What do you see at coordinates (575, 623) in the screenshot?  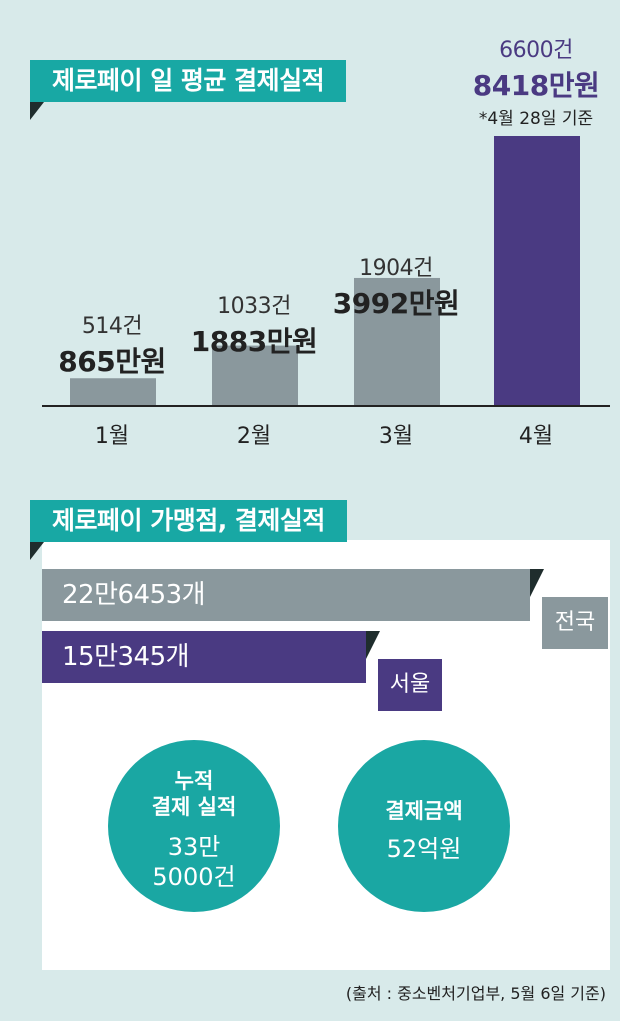 I see `hbar-category-tag: 전국` at bounding box center [575, 623].